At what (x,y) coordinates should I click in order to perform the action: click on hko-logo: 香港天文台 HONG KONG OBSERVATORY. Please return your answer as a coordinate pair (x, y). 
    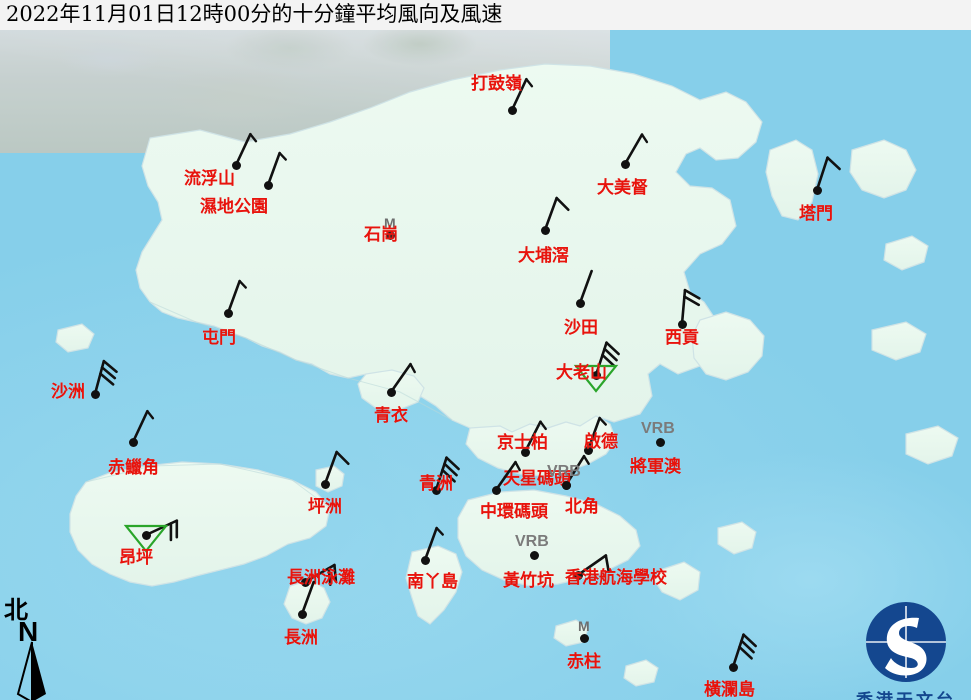
    Looking at the image, I should click on (906, 651).